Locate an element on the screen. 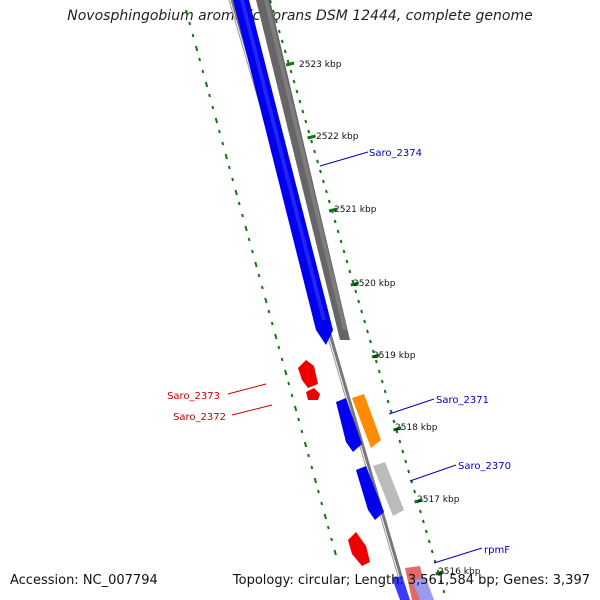  gene-label-saro-2373: Saro_2373 is located at coordinates (193, 396).